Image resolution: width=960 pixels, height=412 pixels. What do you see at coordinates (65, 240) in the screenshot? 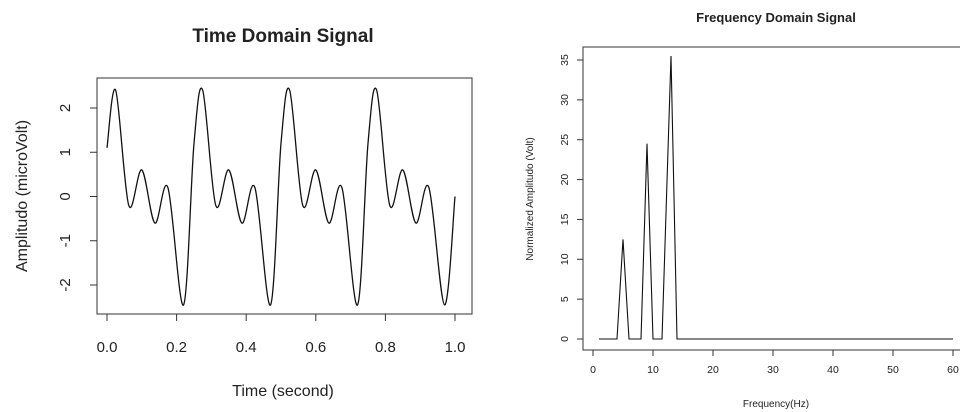
I see `time-y-tick-label: -1` at bounding box center [65, 240].